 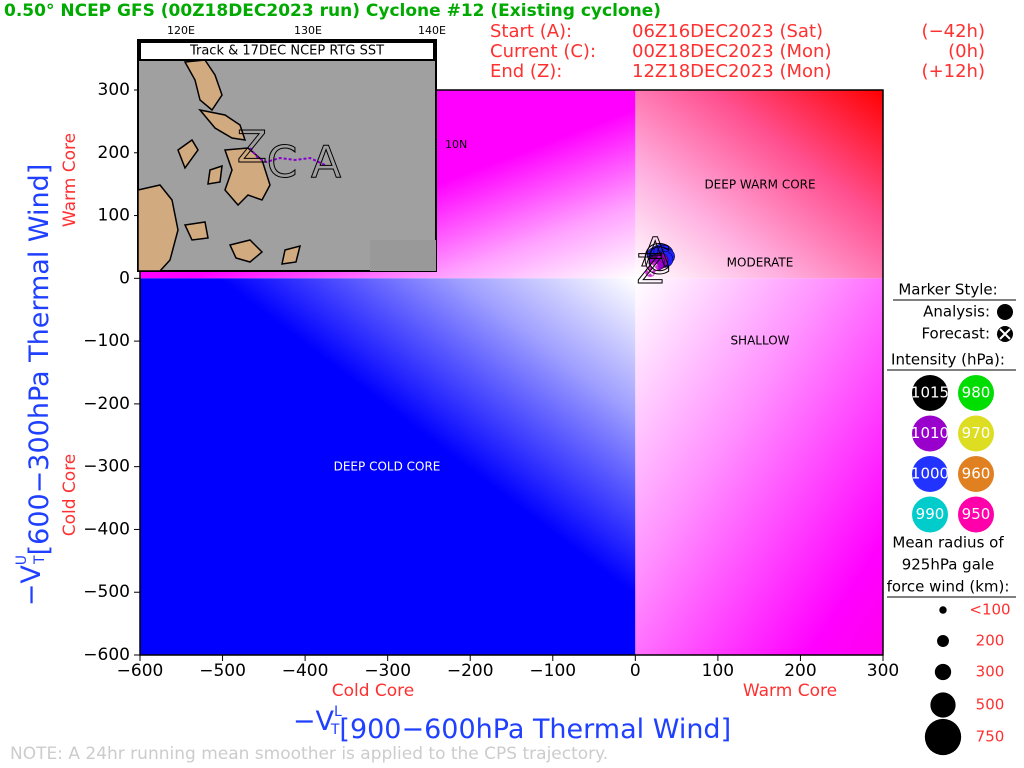 I want to click on info-text: End (Z):, so click(x=526, y=71).